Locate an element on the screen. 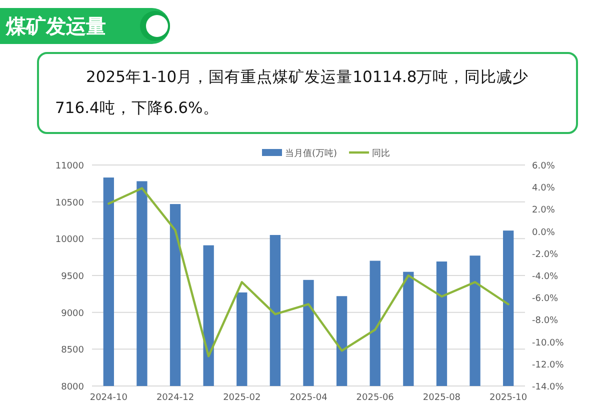  x-tick-label: 2024-12 is located at coordinates (175, 398).